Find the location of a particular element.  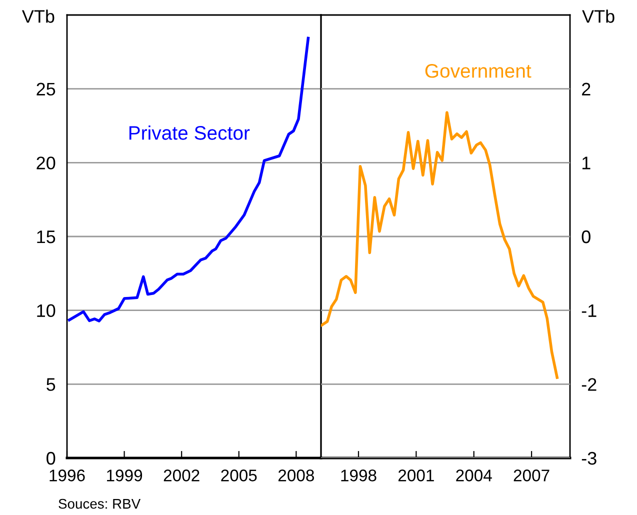

y-tick-label: 10 is located at coordinates (46, 311).